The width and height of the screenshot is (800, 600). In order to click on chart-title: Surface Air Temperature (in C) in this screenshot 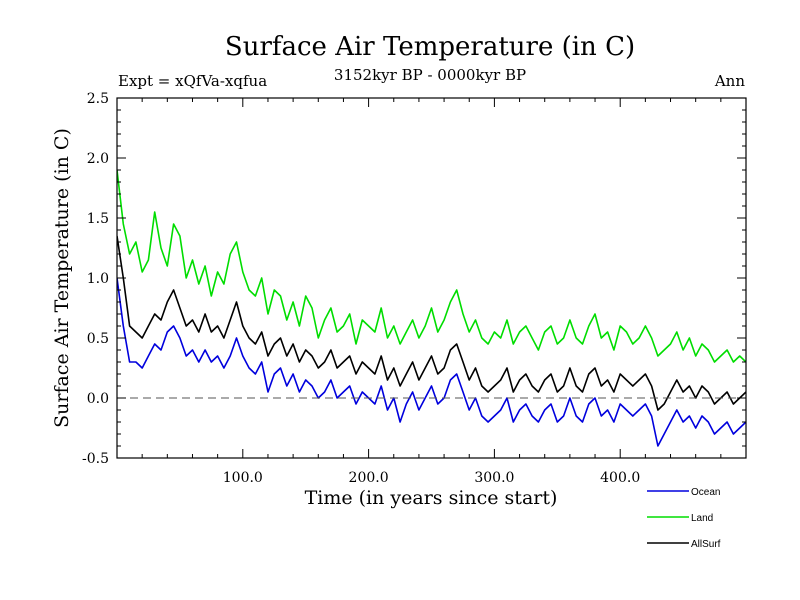, I will do `click(430, 47)`.